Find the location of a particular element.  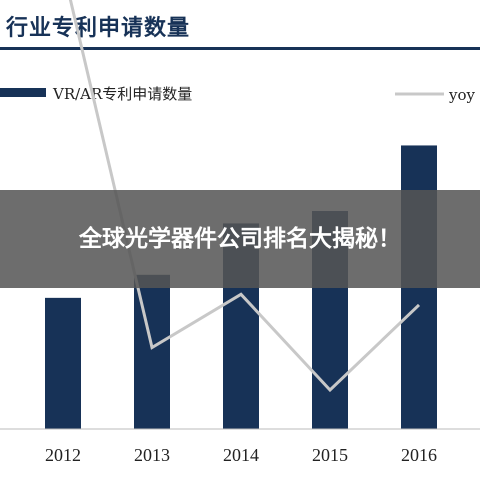

x-tick-2013: 2013 is located at coordinates (152, 455).